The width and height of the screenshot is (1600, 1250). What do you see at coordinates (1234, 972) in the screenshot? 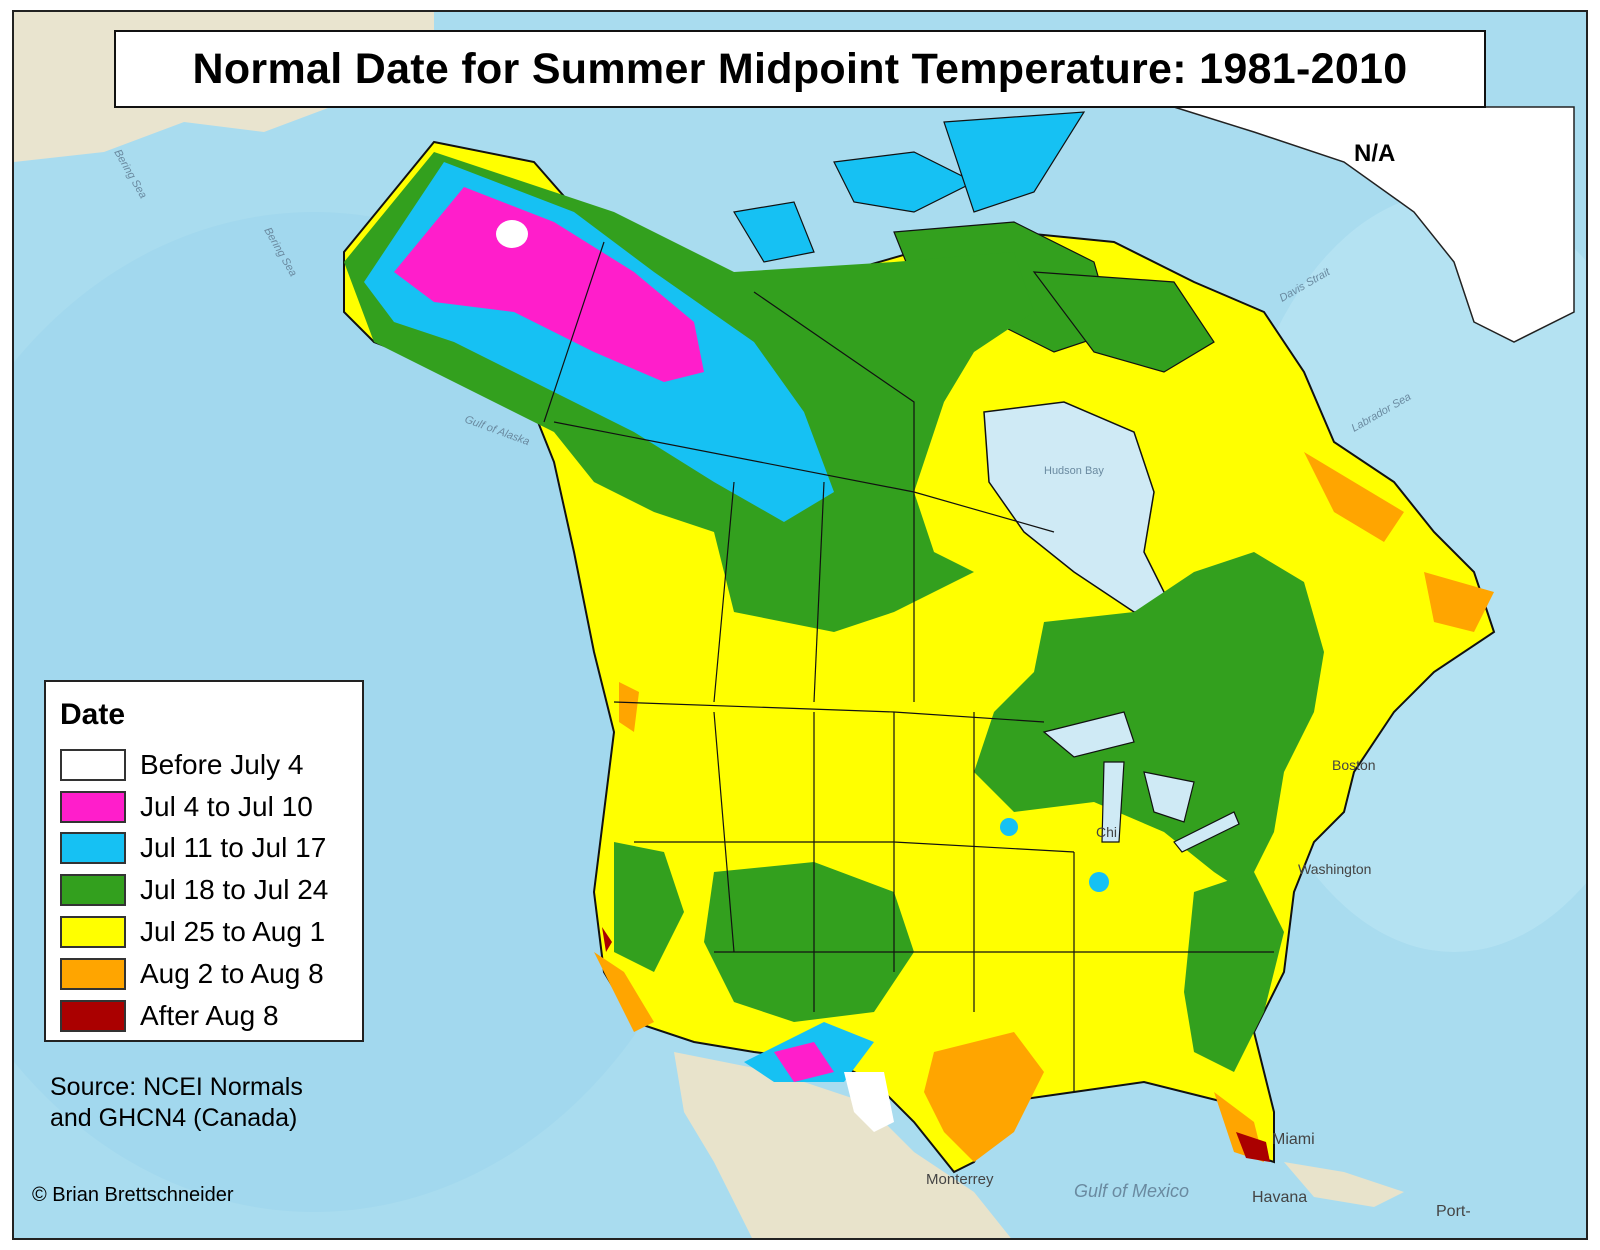
I see `zone-jul18-jul24-southeast` at bounding box center [1234, 972].